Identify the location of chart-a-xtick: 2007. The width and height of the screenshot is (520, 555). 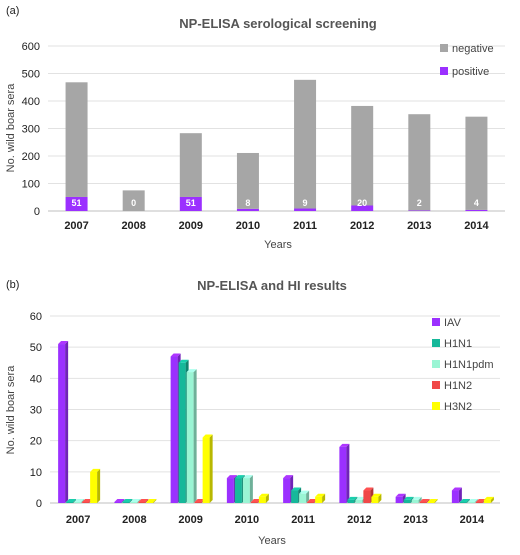
(76, 226).